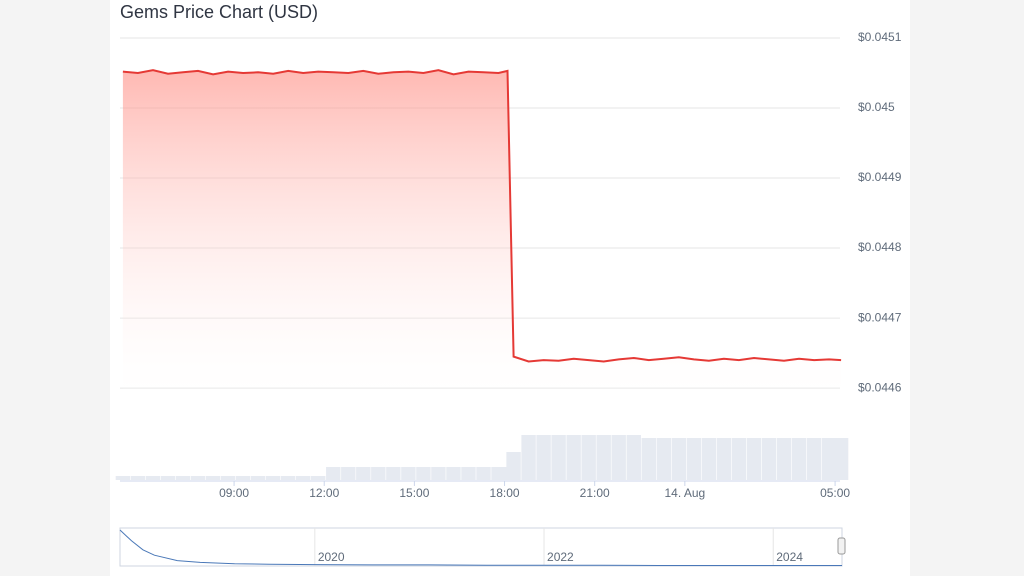  I want to click on chart-title: Gems Price Chart (USD), so click(219, 12).